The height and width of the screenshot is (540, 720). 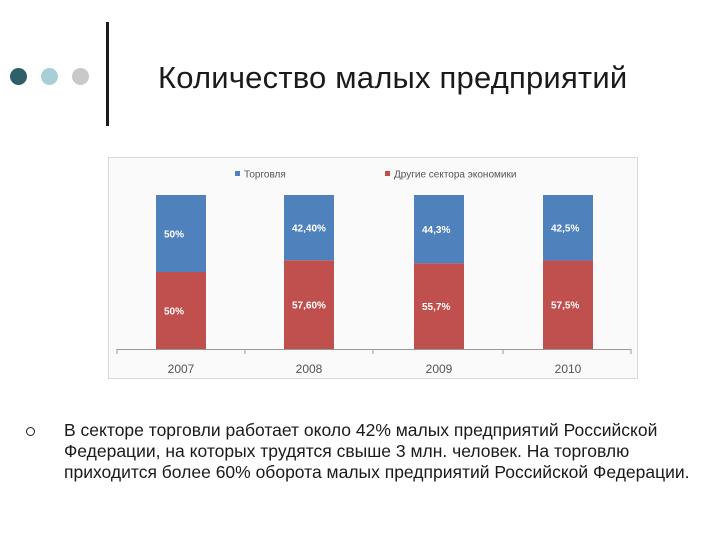 I want to click on data-label: 42,40%, so click(x=309, y=229).